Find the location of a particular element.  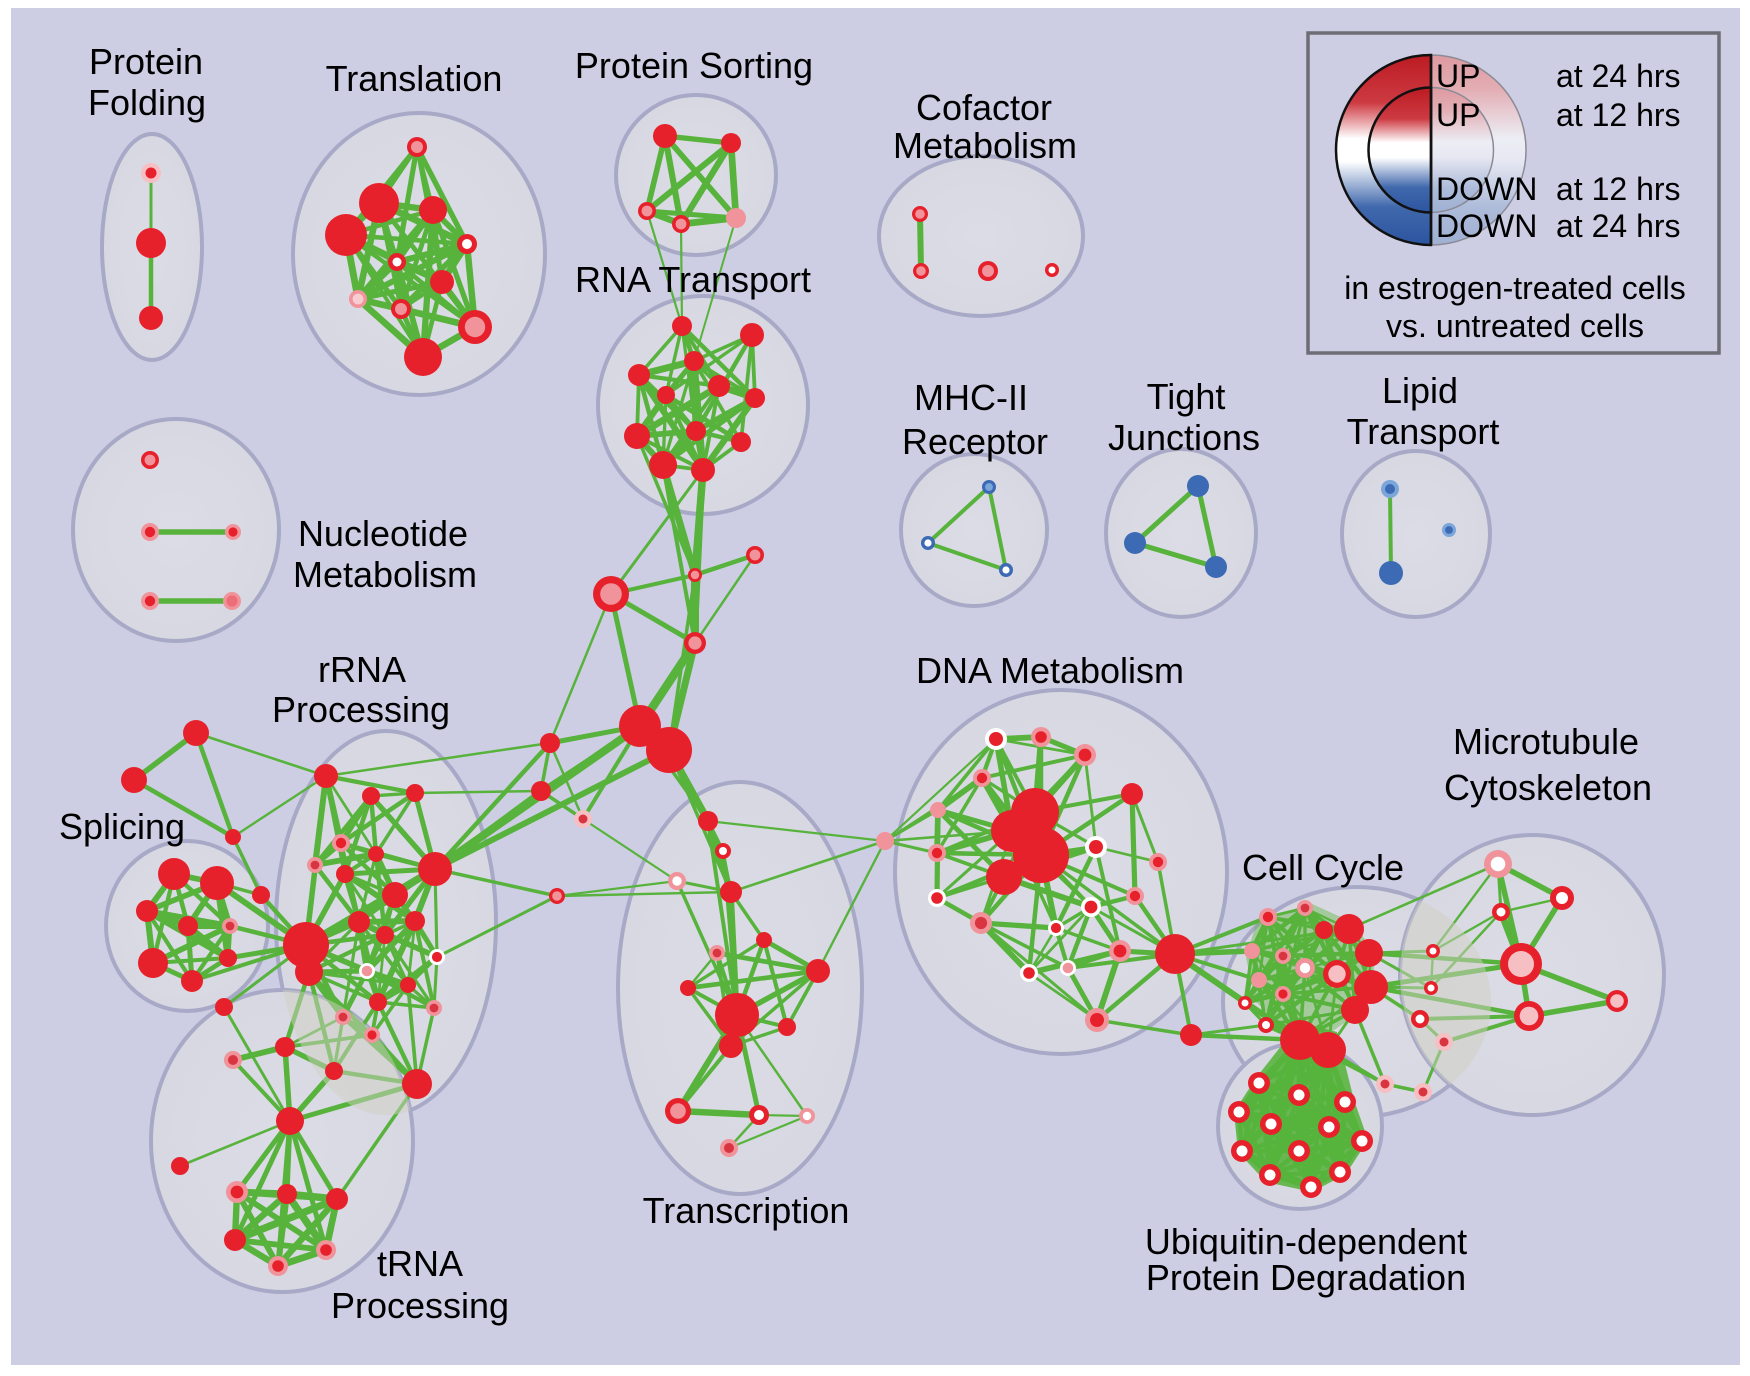

svg-text: Tight is located at coordinates (1186, 396).